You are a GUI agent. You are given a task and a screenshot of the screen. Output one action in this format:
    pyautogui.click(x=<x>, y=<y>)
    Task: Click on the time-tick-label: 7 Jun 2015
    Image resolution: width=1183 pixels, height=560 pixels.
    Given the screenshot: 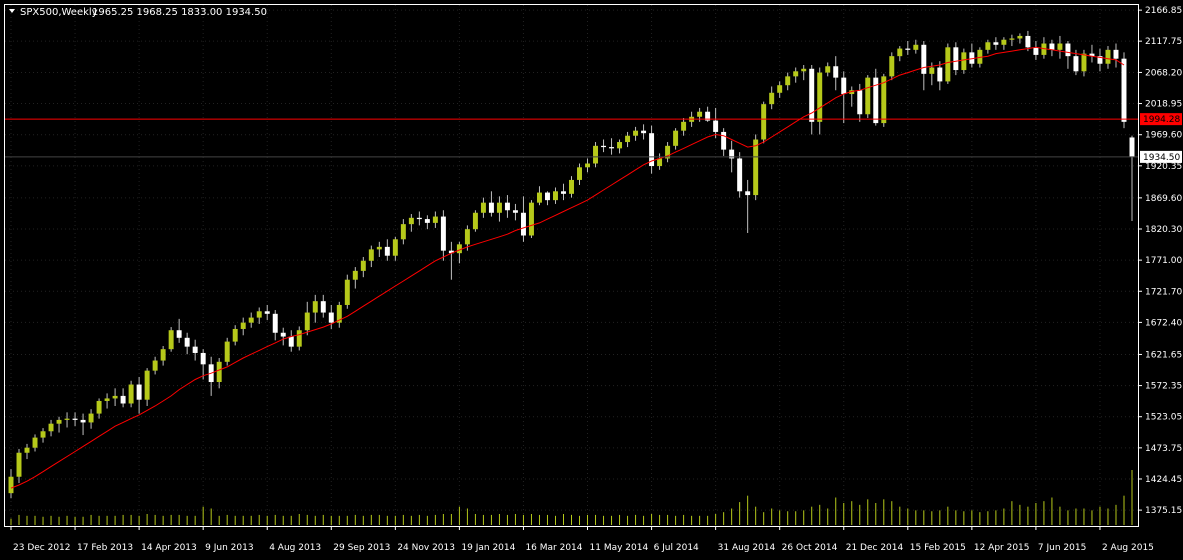 What is the action you would take?
    pyautogui.click(x=1062, y=548)
    